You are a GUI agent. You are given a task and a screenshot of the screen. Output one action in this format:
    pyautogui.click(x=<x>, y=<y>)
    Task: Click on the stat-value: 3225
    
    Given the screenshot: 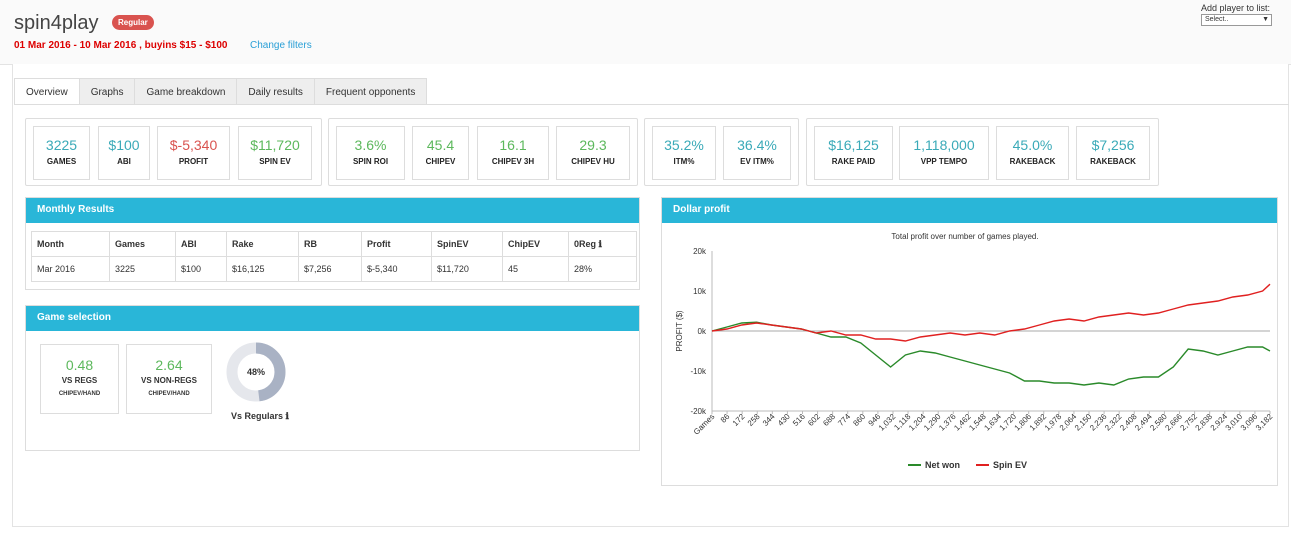 What is the action you would take?
    pyautogui.click(x=61, y=145)
    